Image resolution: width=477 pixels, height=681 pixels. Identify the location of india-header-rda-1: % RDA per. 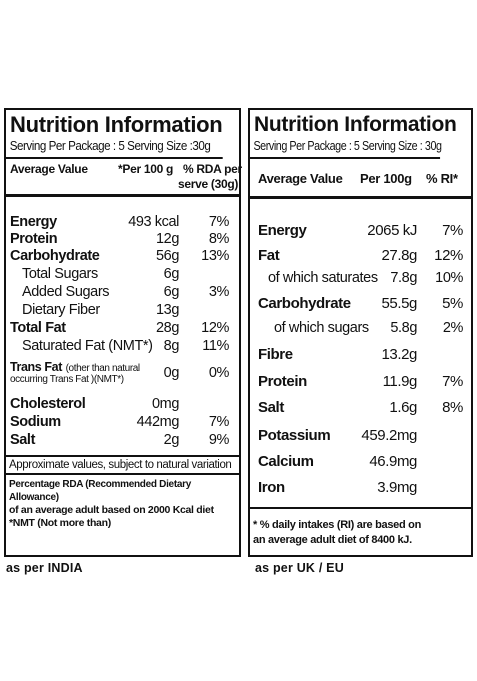
(212, 169).